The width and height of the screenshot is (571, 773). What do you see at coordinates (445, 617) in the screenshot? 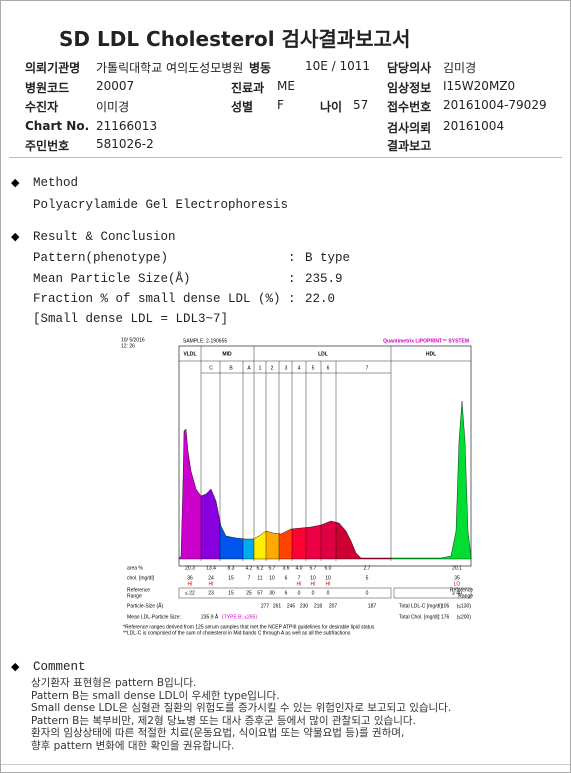
I see `total-value: 176` at bounding box center [445, 617].